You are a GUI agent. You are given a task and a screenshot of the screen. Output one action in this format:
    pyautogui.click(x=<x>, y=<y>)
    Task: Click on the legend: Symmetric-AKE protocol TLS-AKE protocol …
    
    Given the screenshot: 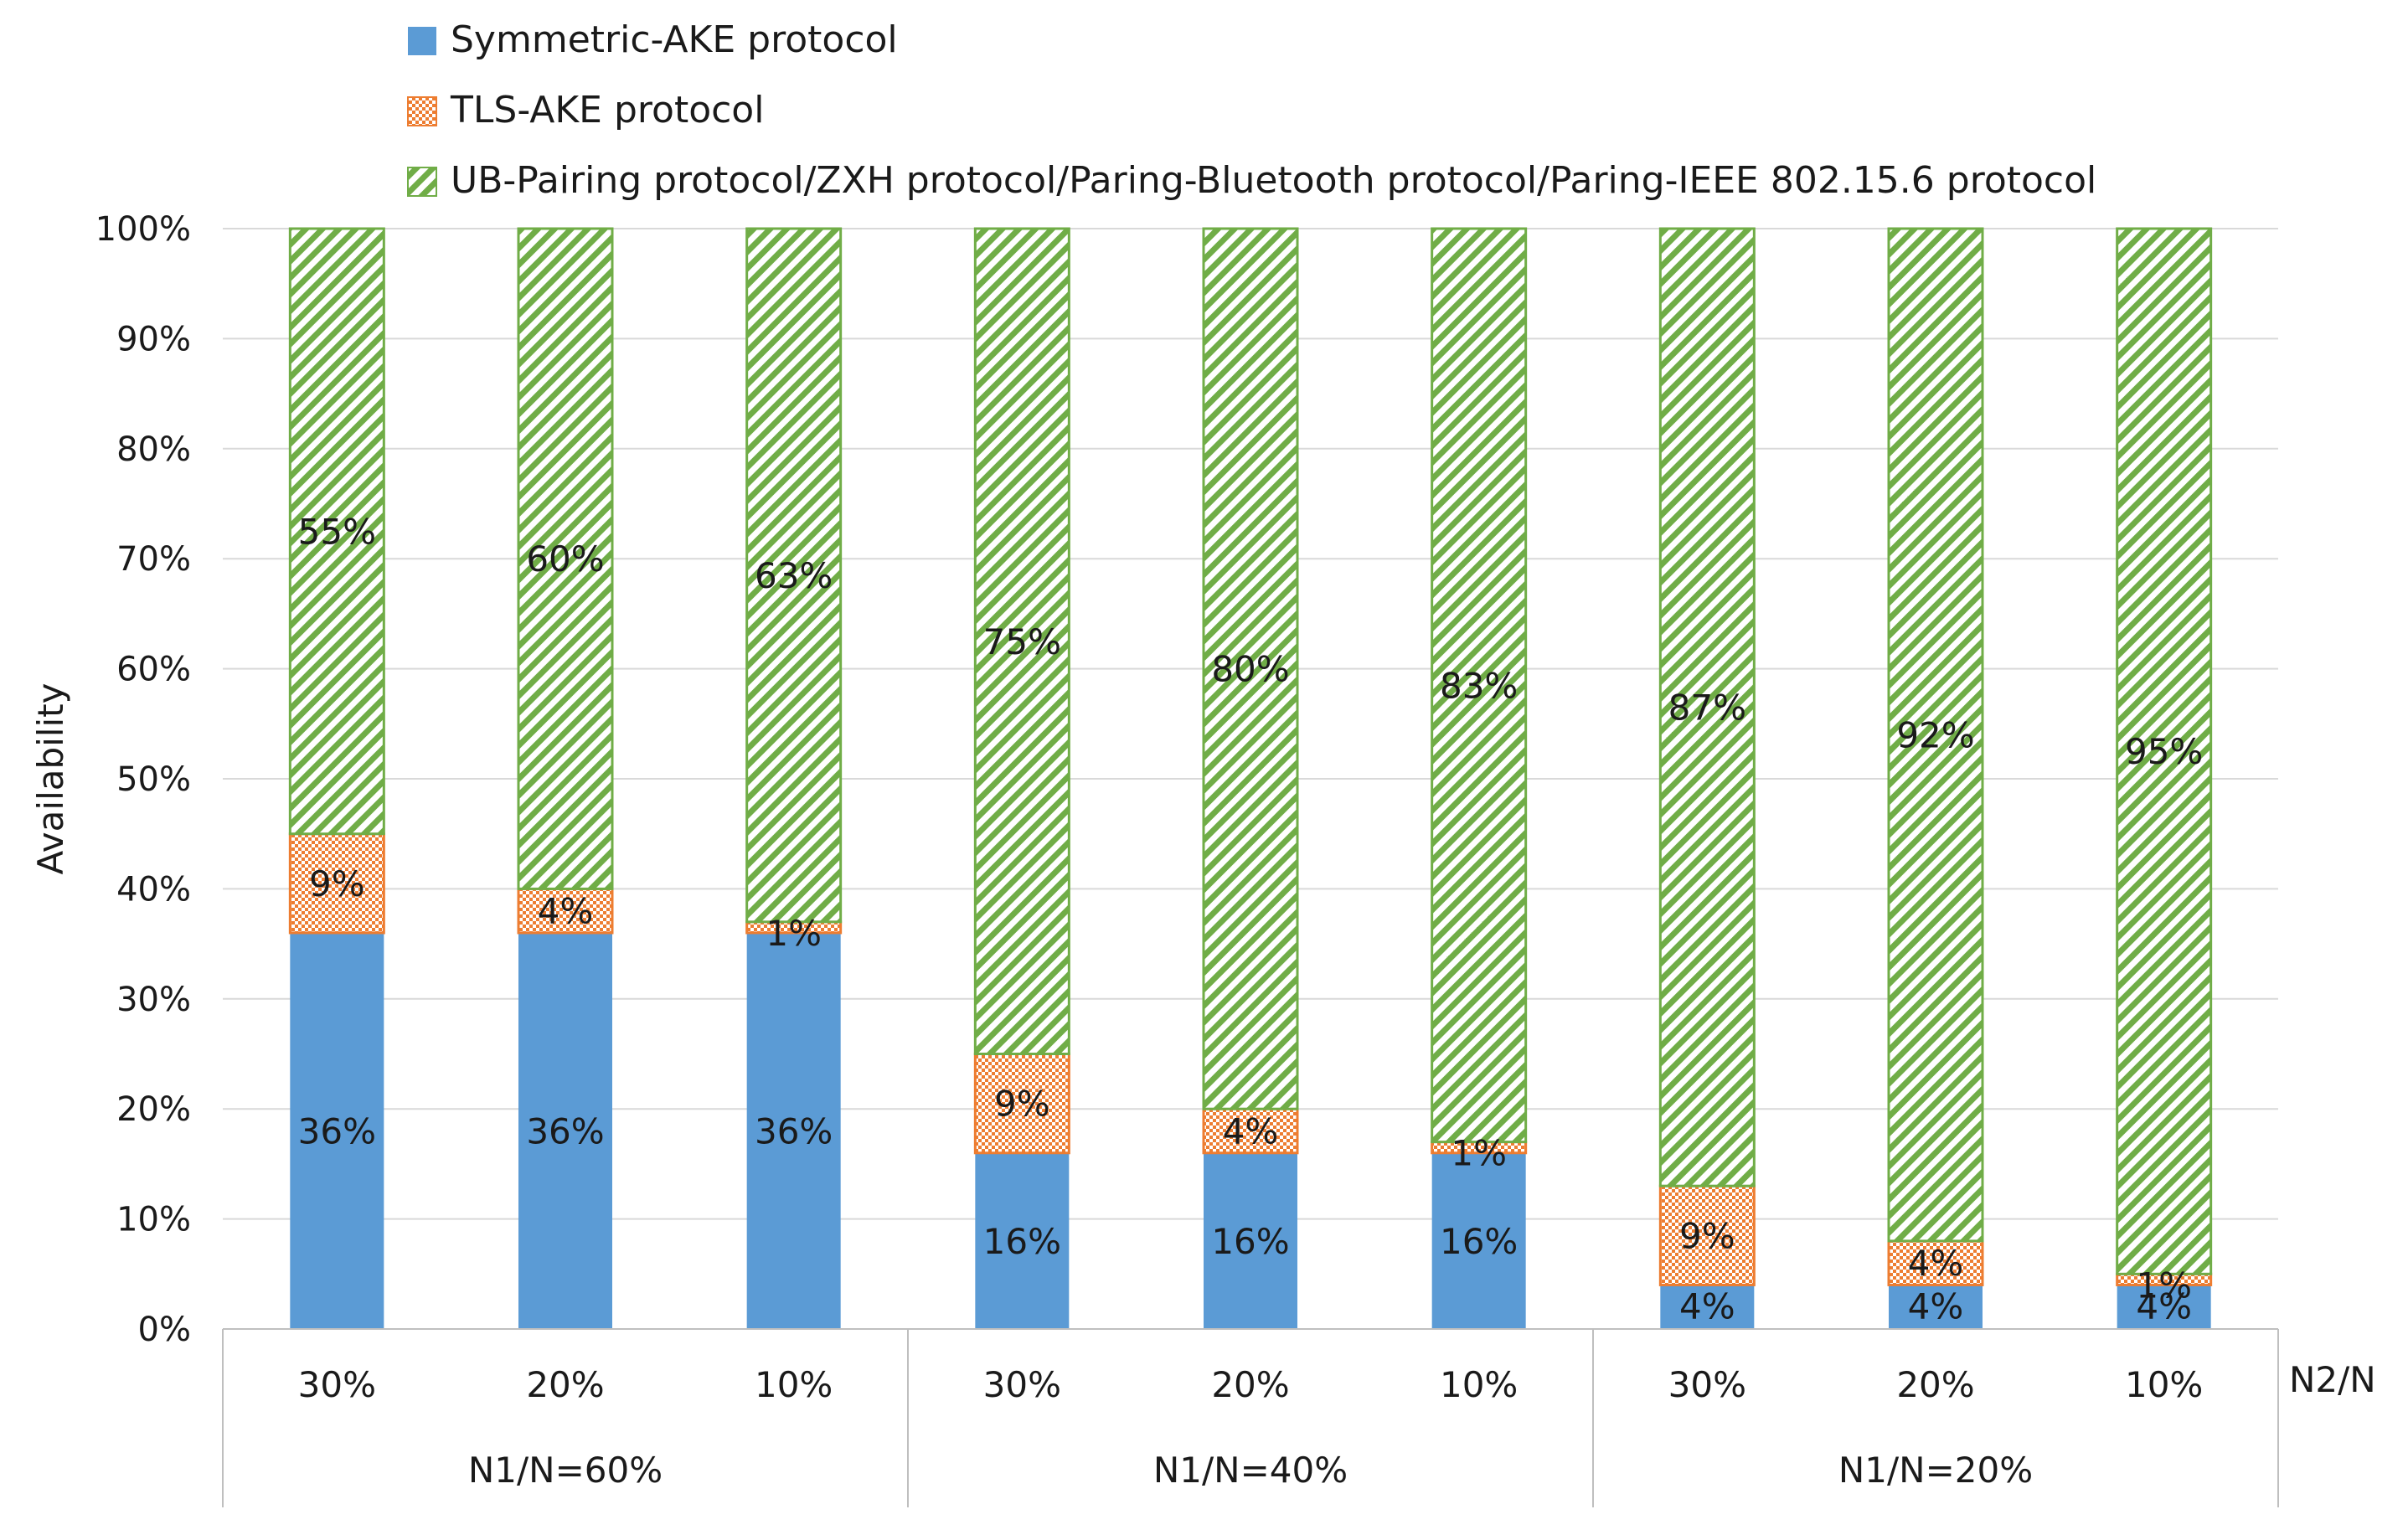 What is the action you would take?
    pyautogui.click(x=1251, y=110)
    